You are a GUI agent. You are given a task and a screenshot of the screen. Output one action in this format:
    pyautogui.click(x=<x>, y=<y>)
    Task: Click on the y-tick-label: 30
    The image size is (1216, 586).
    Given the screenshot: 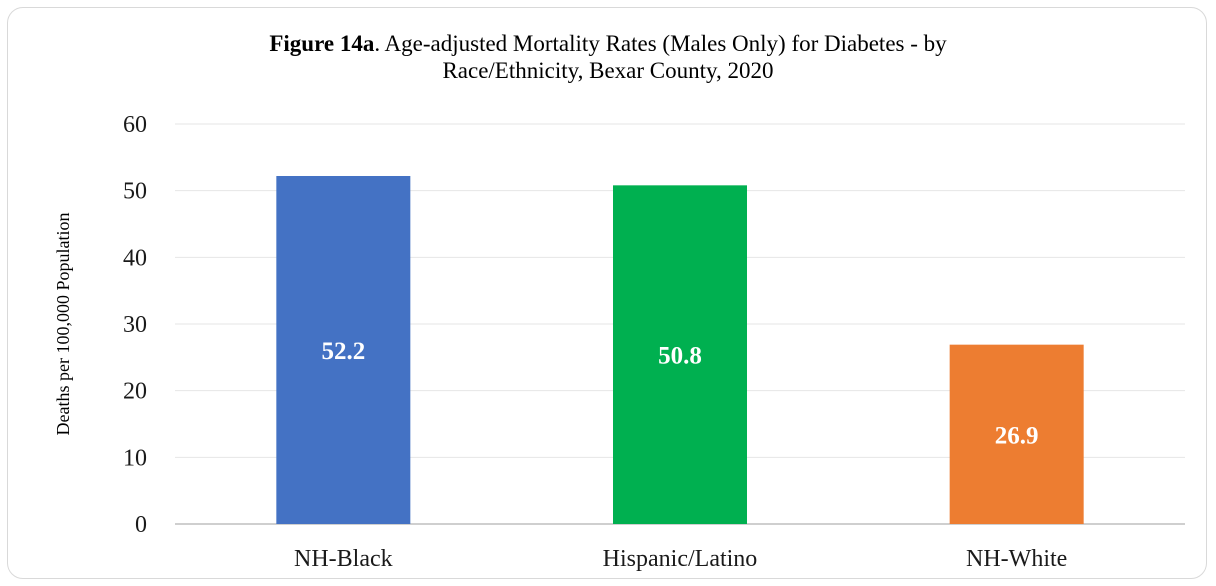 What is the action you would take?
    pyautogui.click(x=135, y=325)
    